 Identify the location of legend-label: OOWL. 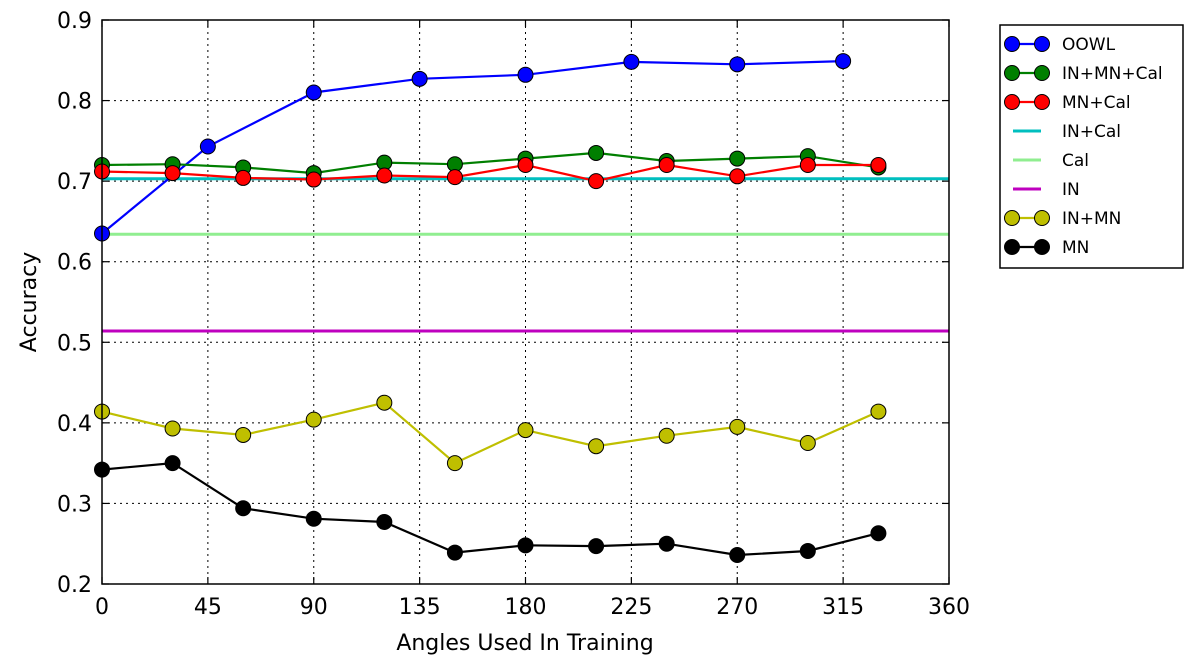
(1089, 45).